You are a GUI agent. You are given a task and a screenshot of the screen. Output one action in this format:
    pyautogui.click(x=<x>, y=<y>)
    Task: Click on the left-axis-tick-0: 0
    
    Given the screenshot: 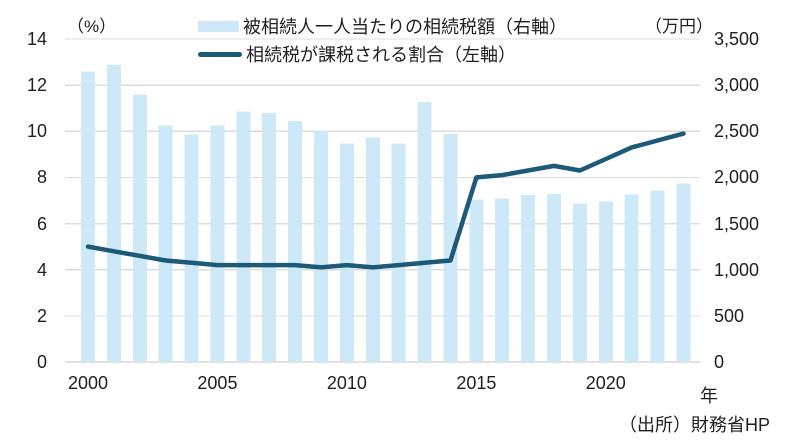 What is the action you would take?
    pyautogui.click(x=41, y=362)
    